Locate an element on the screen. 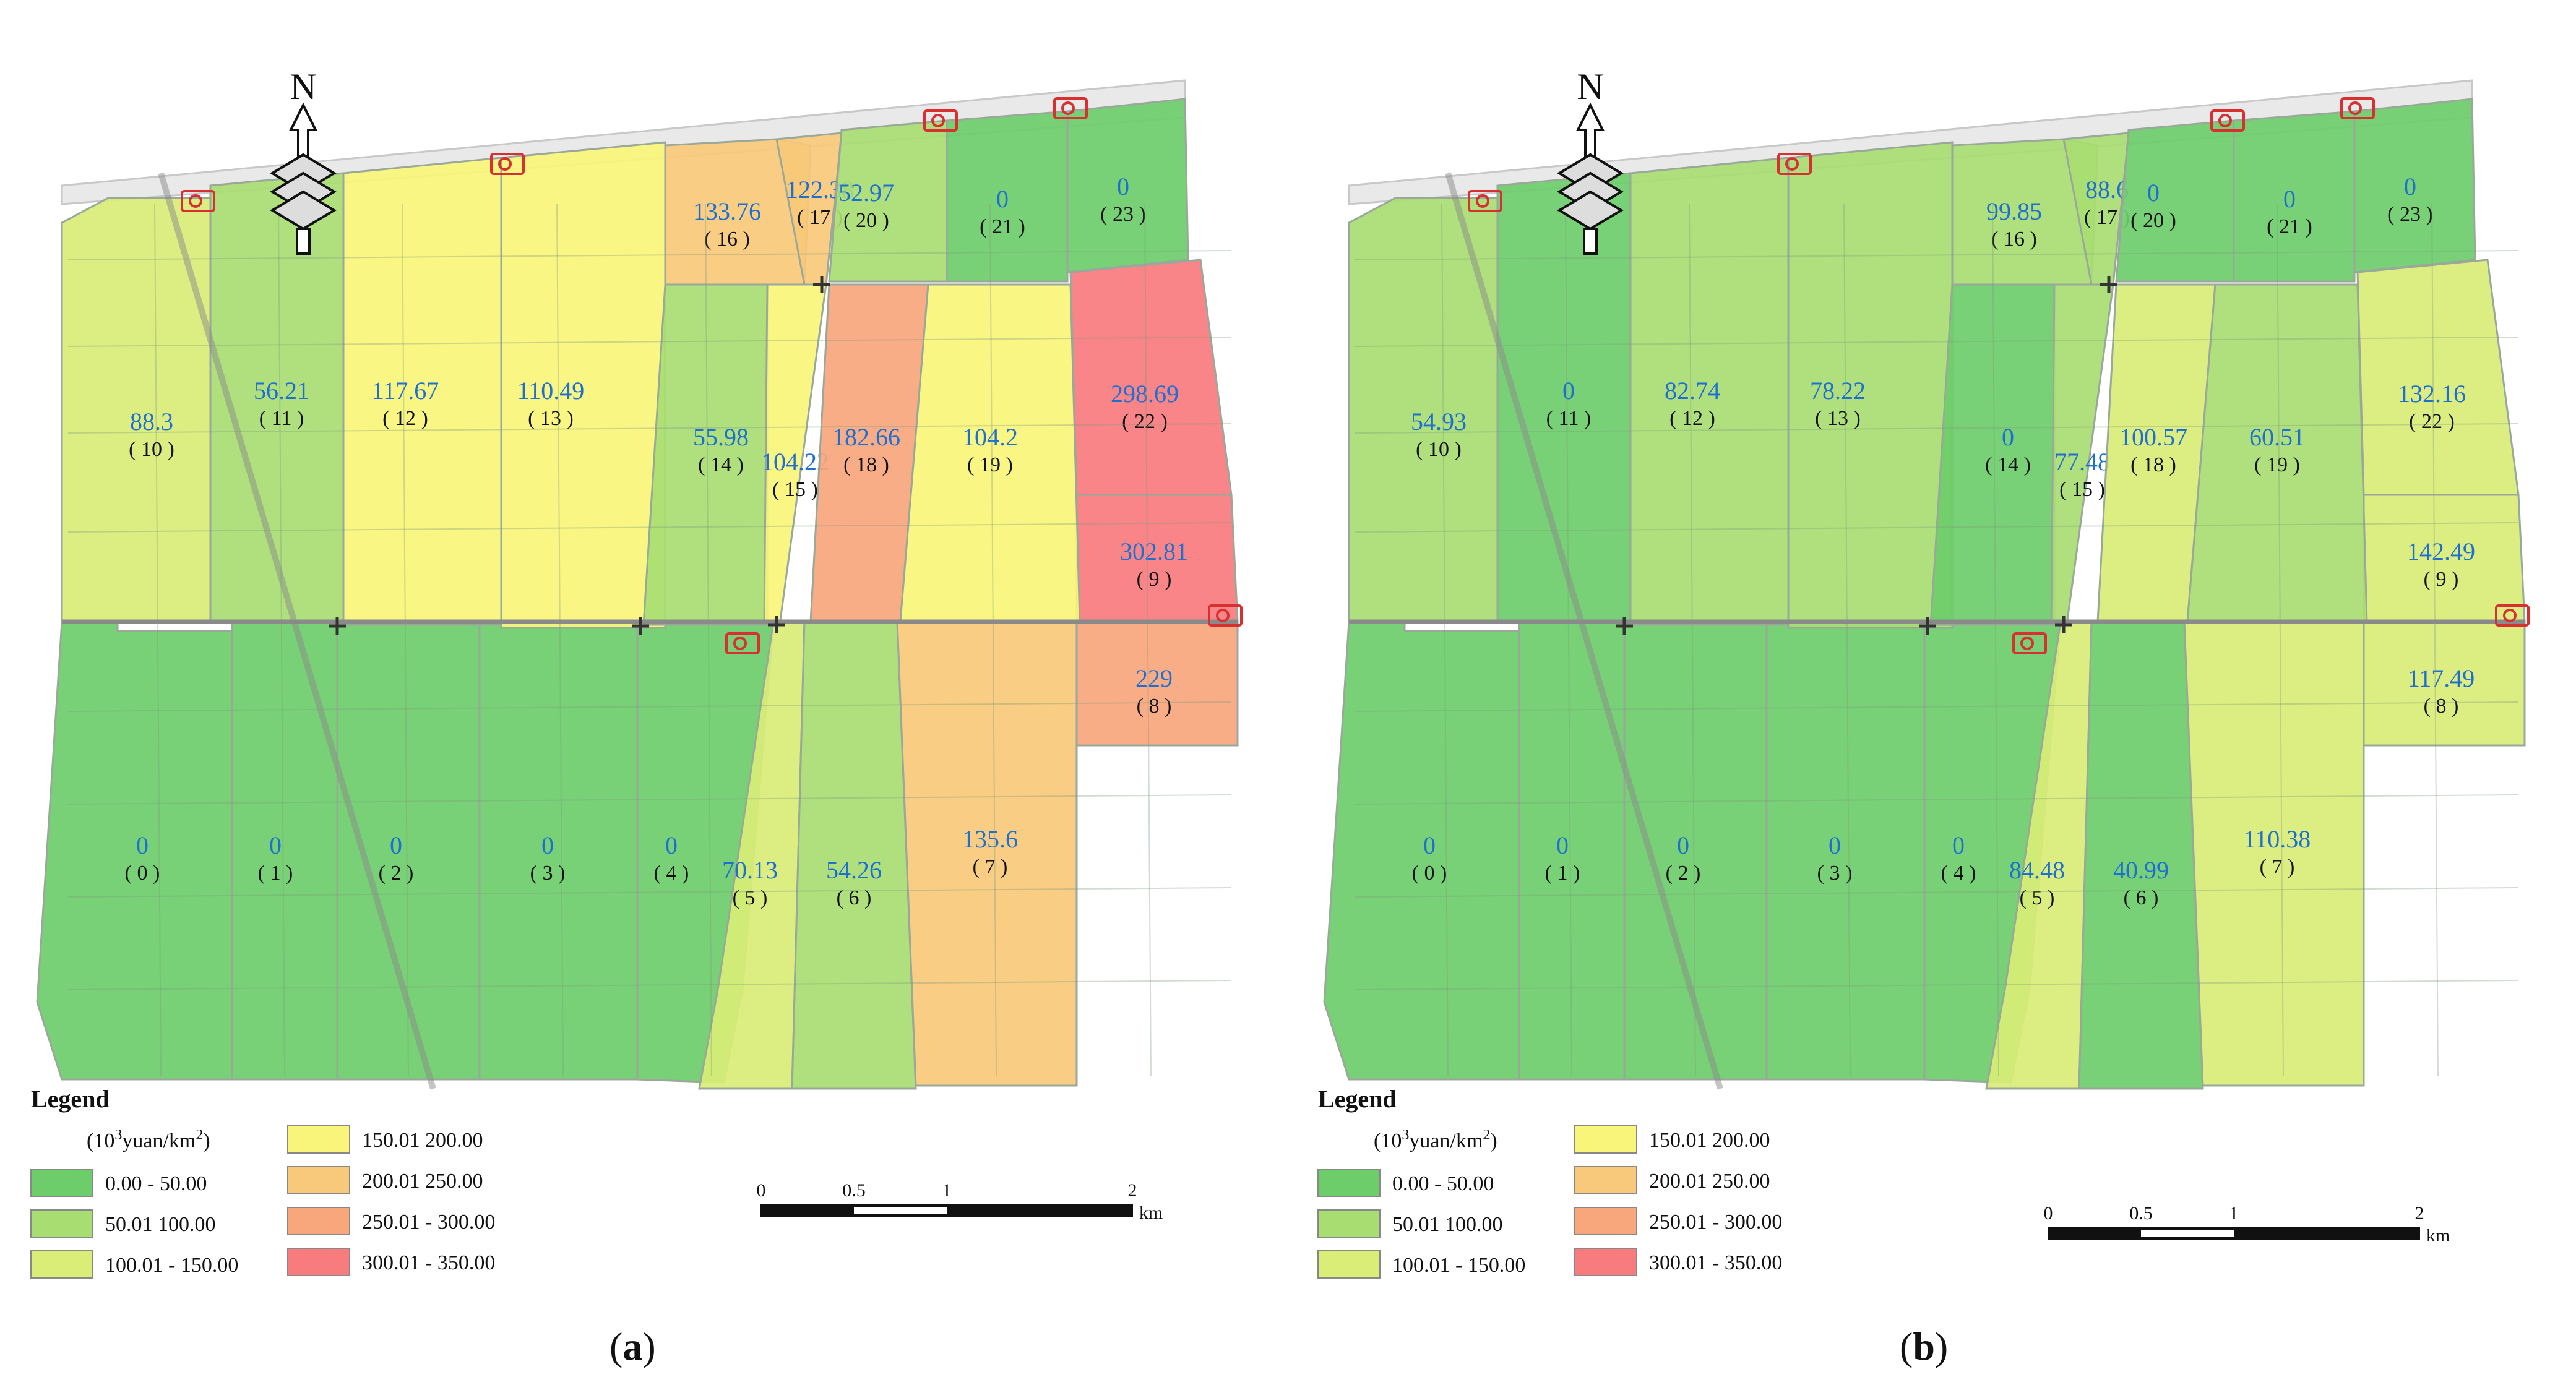 The width and height of the screenshot is (2576, 1398). zone-22: 298.69( 22 ) is located at coordinates (1151, 377).